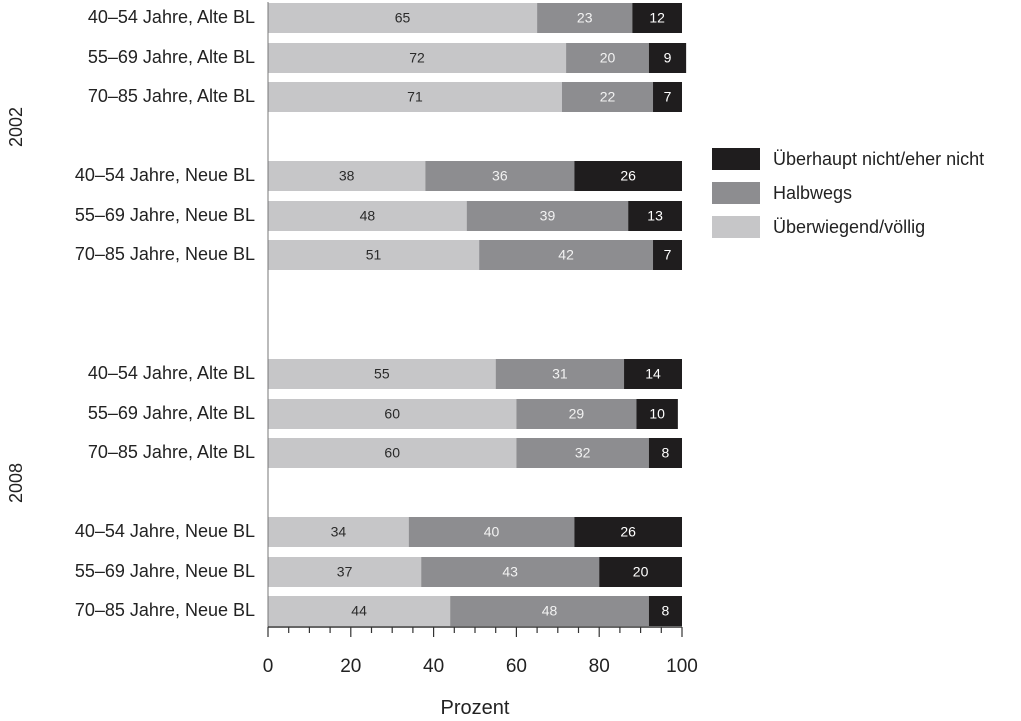  I want to click on x-tick-label: 40, so click(433, 666).